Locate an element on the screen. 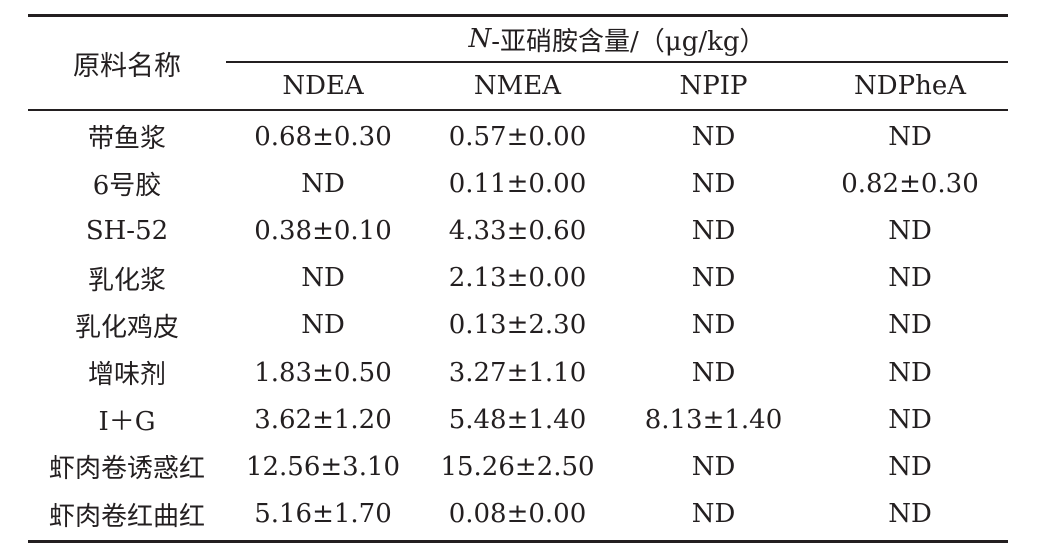  row-header-cell: 原料名称 is located at coordinates (127, 66).